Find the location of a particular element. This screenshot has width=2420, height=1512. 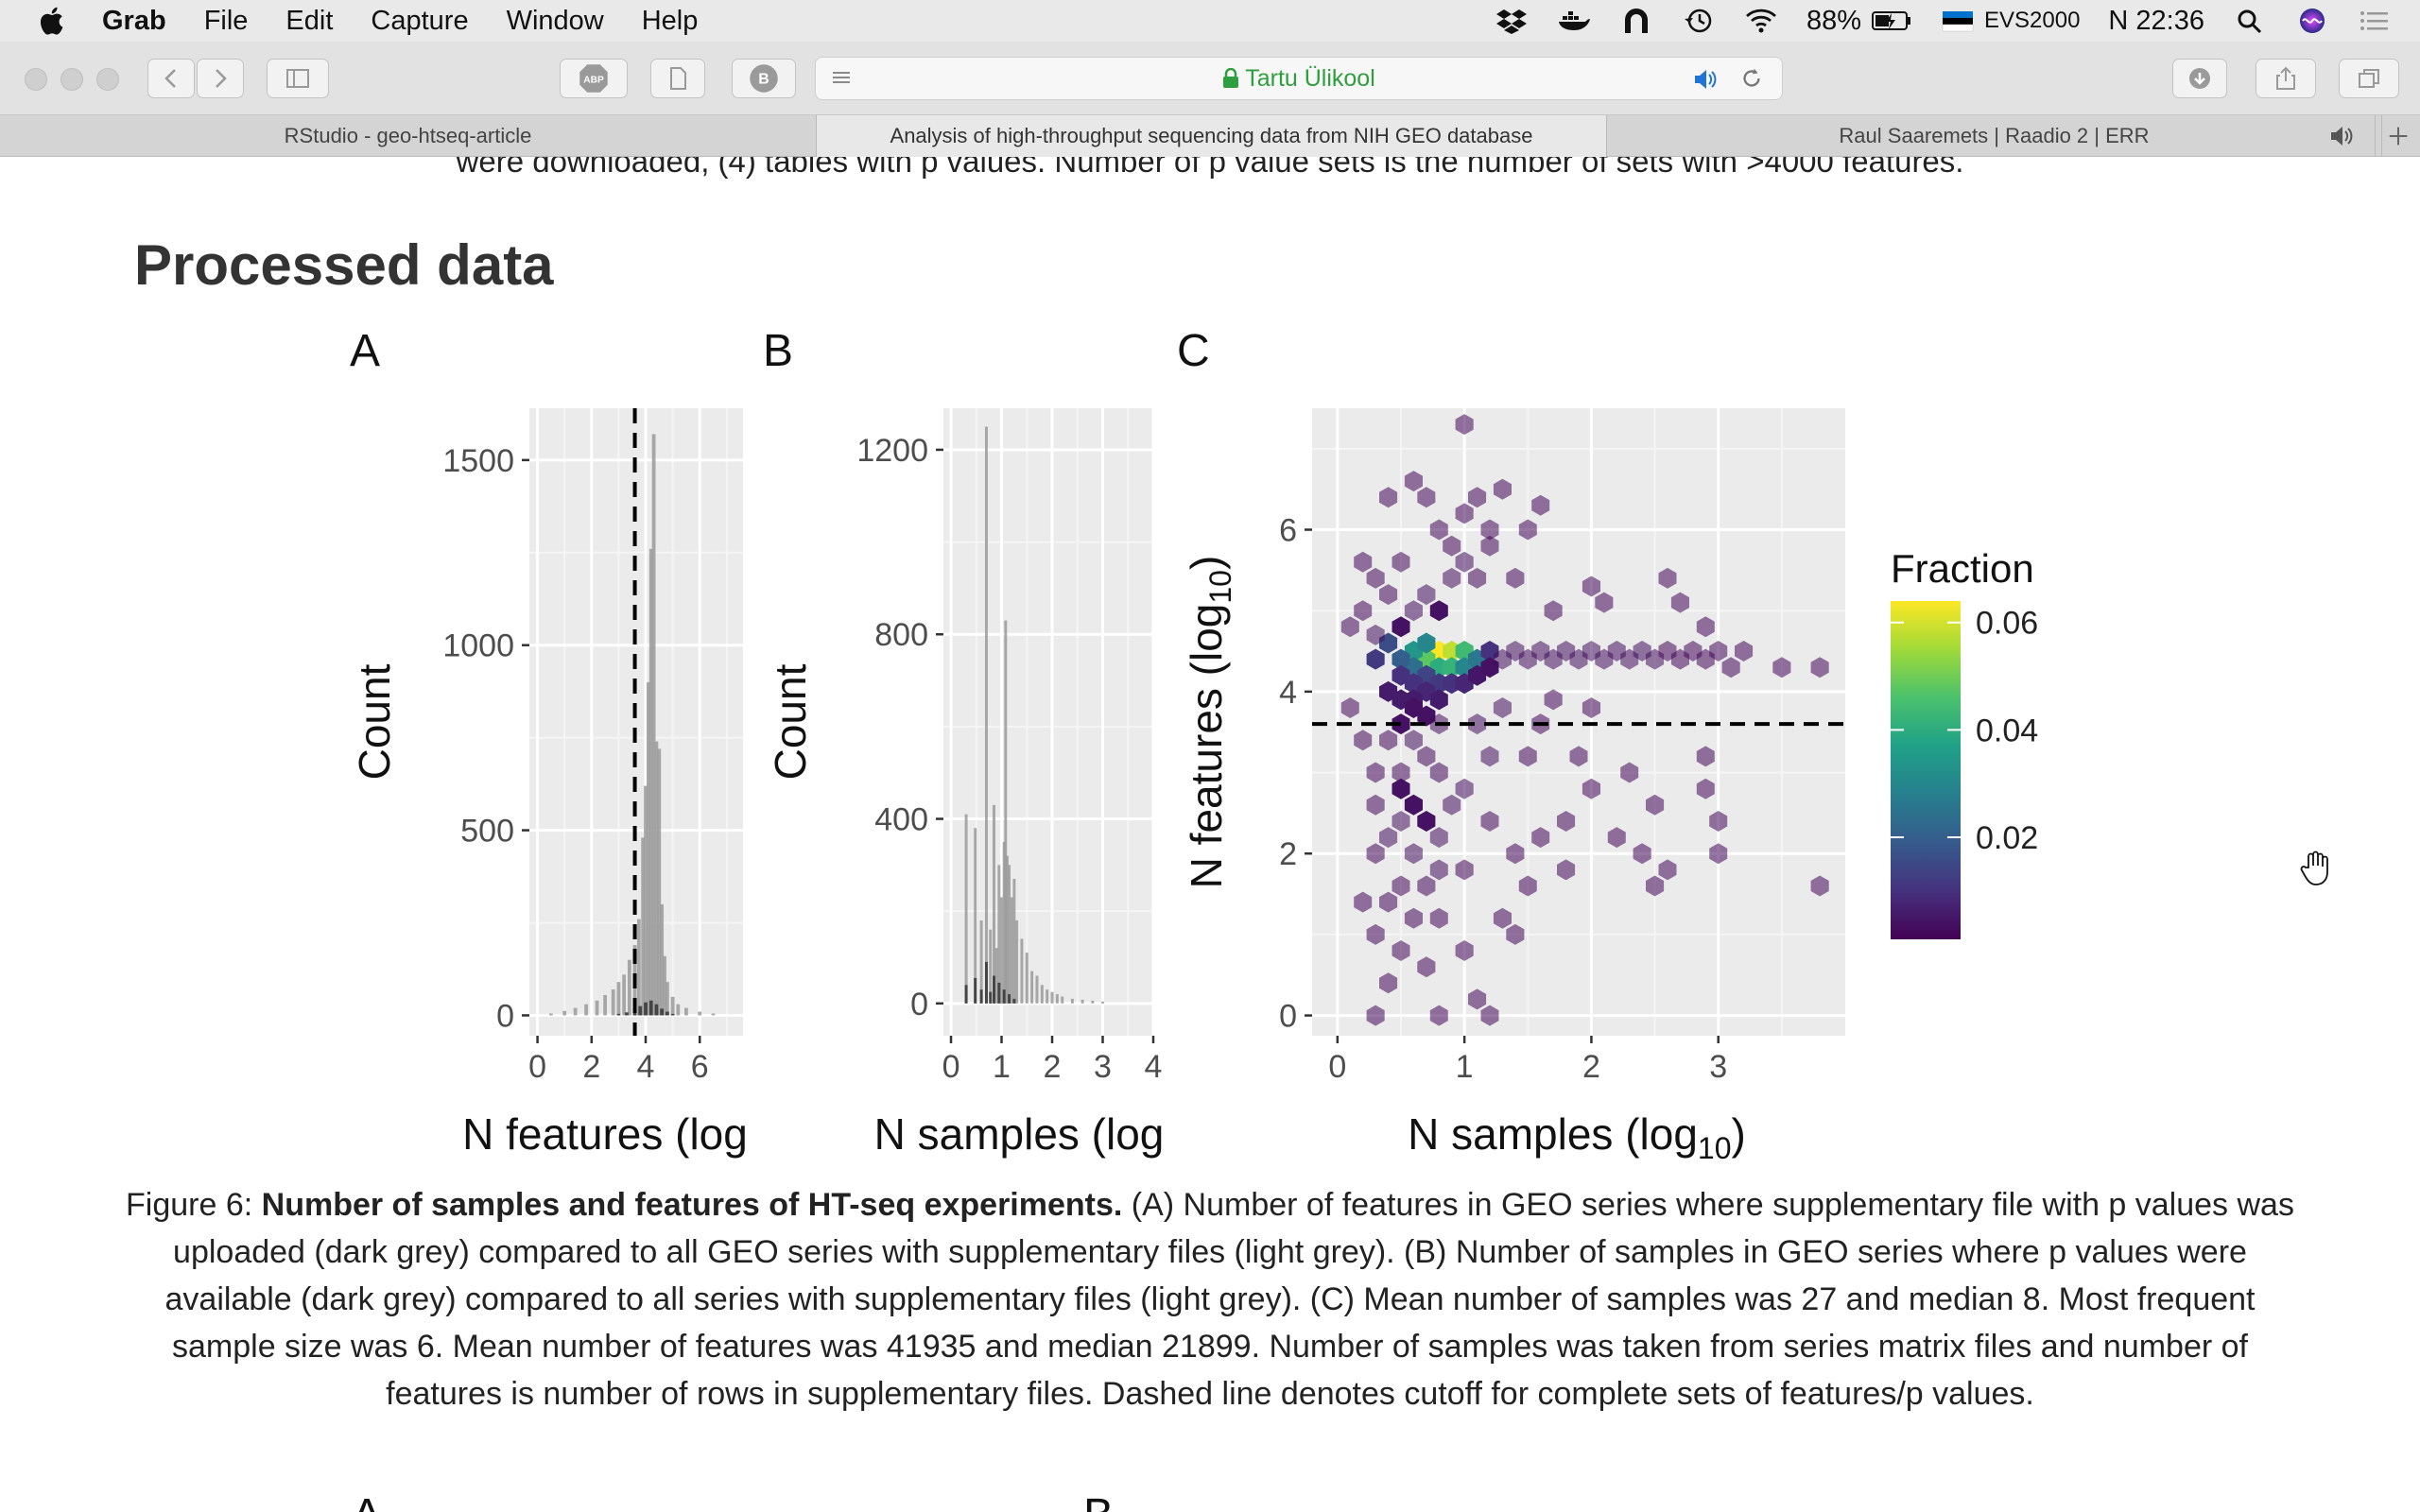

docker-icon is located at coordinates (1574, 21).